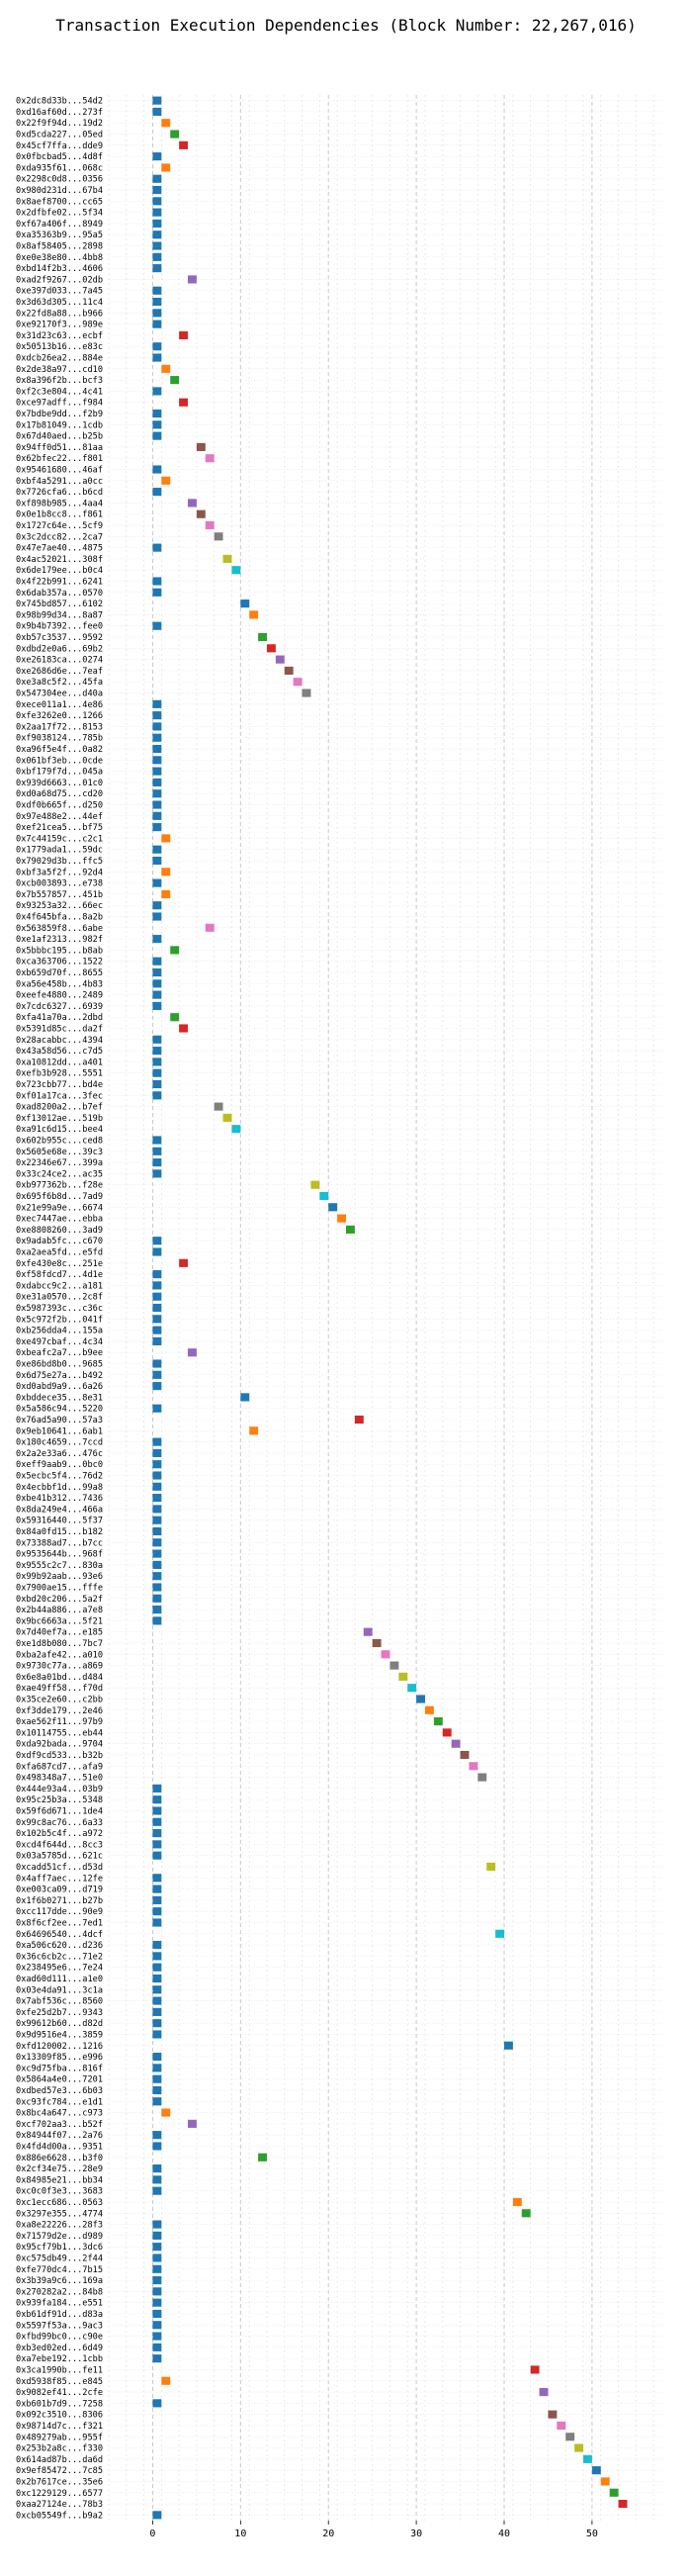  Describe the element at coordinates (59, 1096) in the screenshot. I see `tx-hash-label: 0xf01a17ca...3fec` at that location.